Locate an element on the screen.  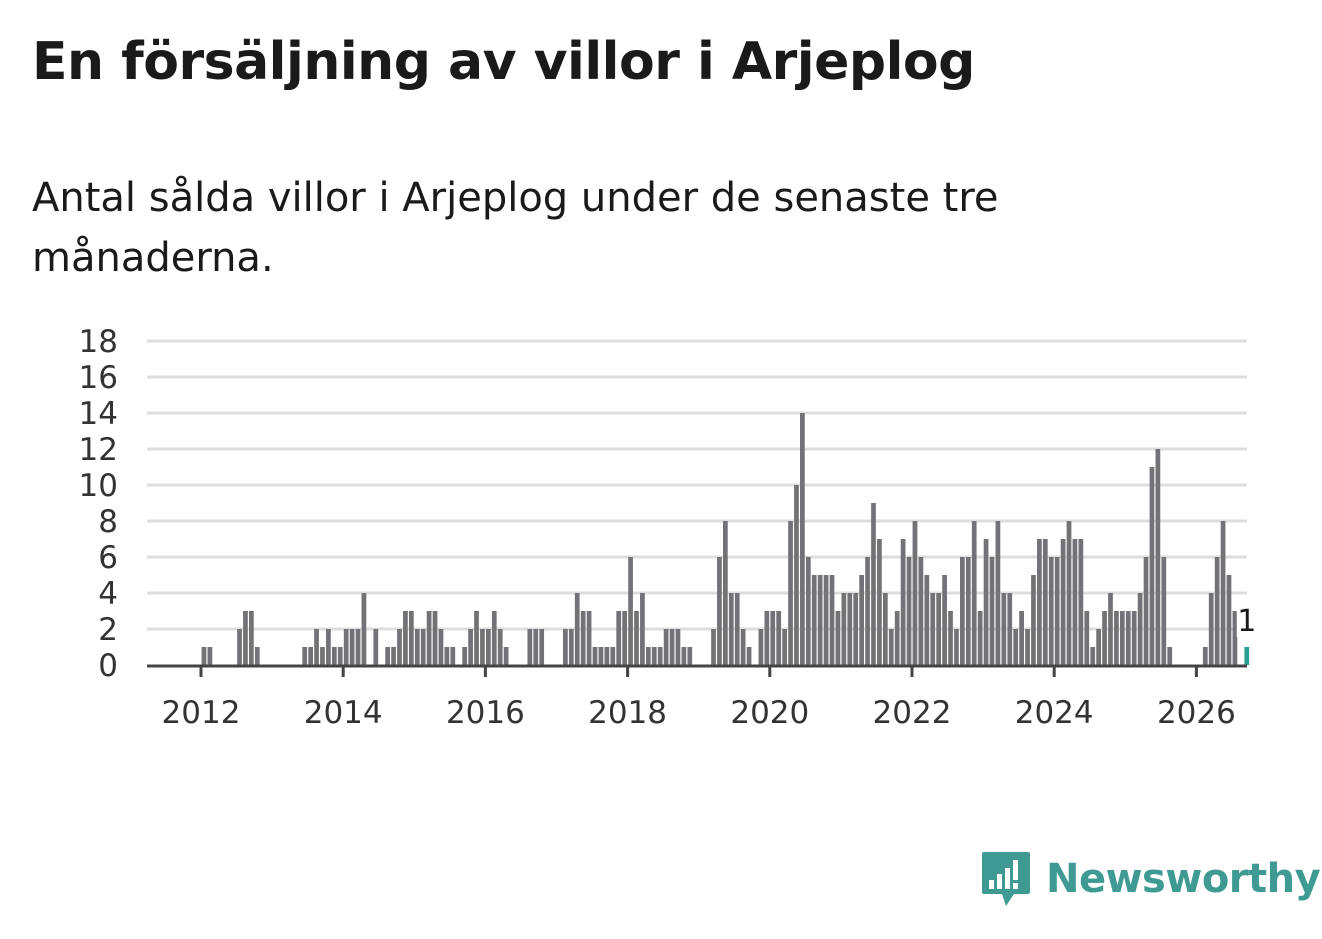
annotations: 1 is located at coordinates (1246, 621).